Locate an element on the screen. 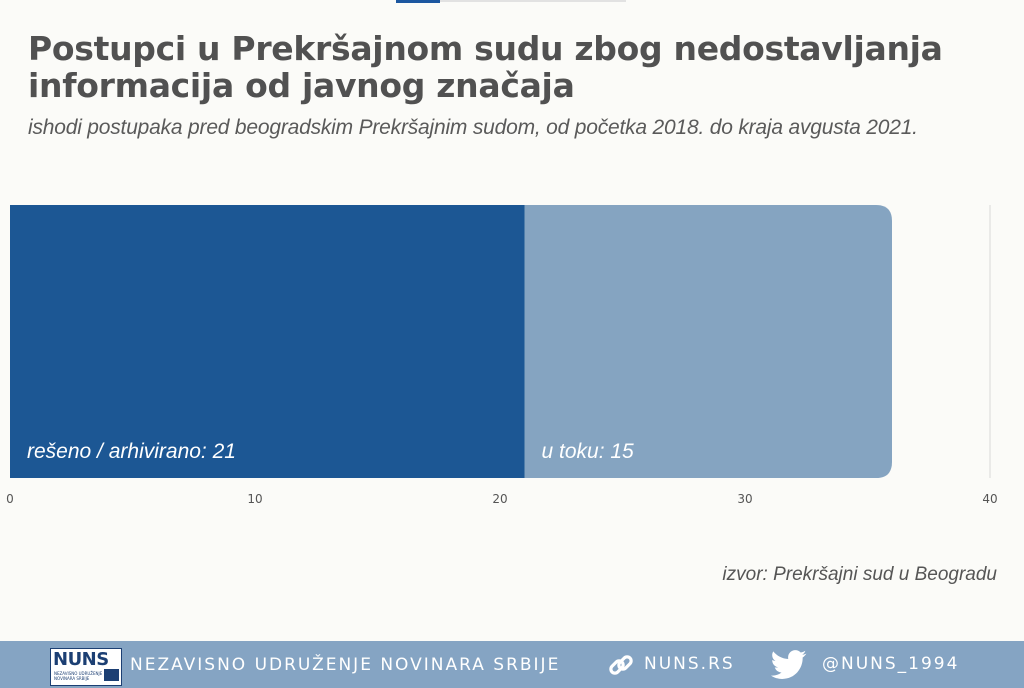 The height and width of the screenshot is (688, 1024). bar-label-2: u toku: 15 is located at coordinates (588, 451).